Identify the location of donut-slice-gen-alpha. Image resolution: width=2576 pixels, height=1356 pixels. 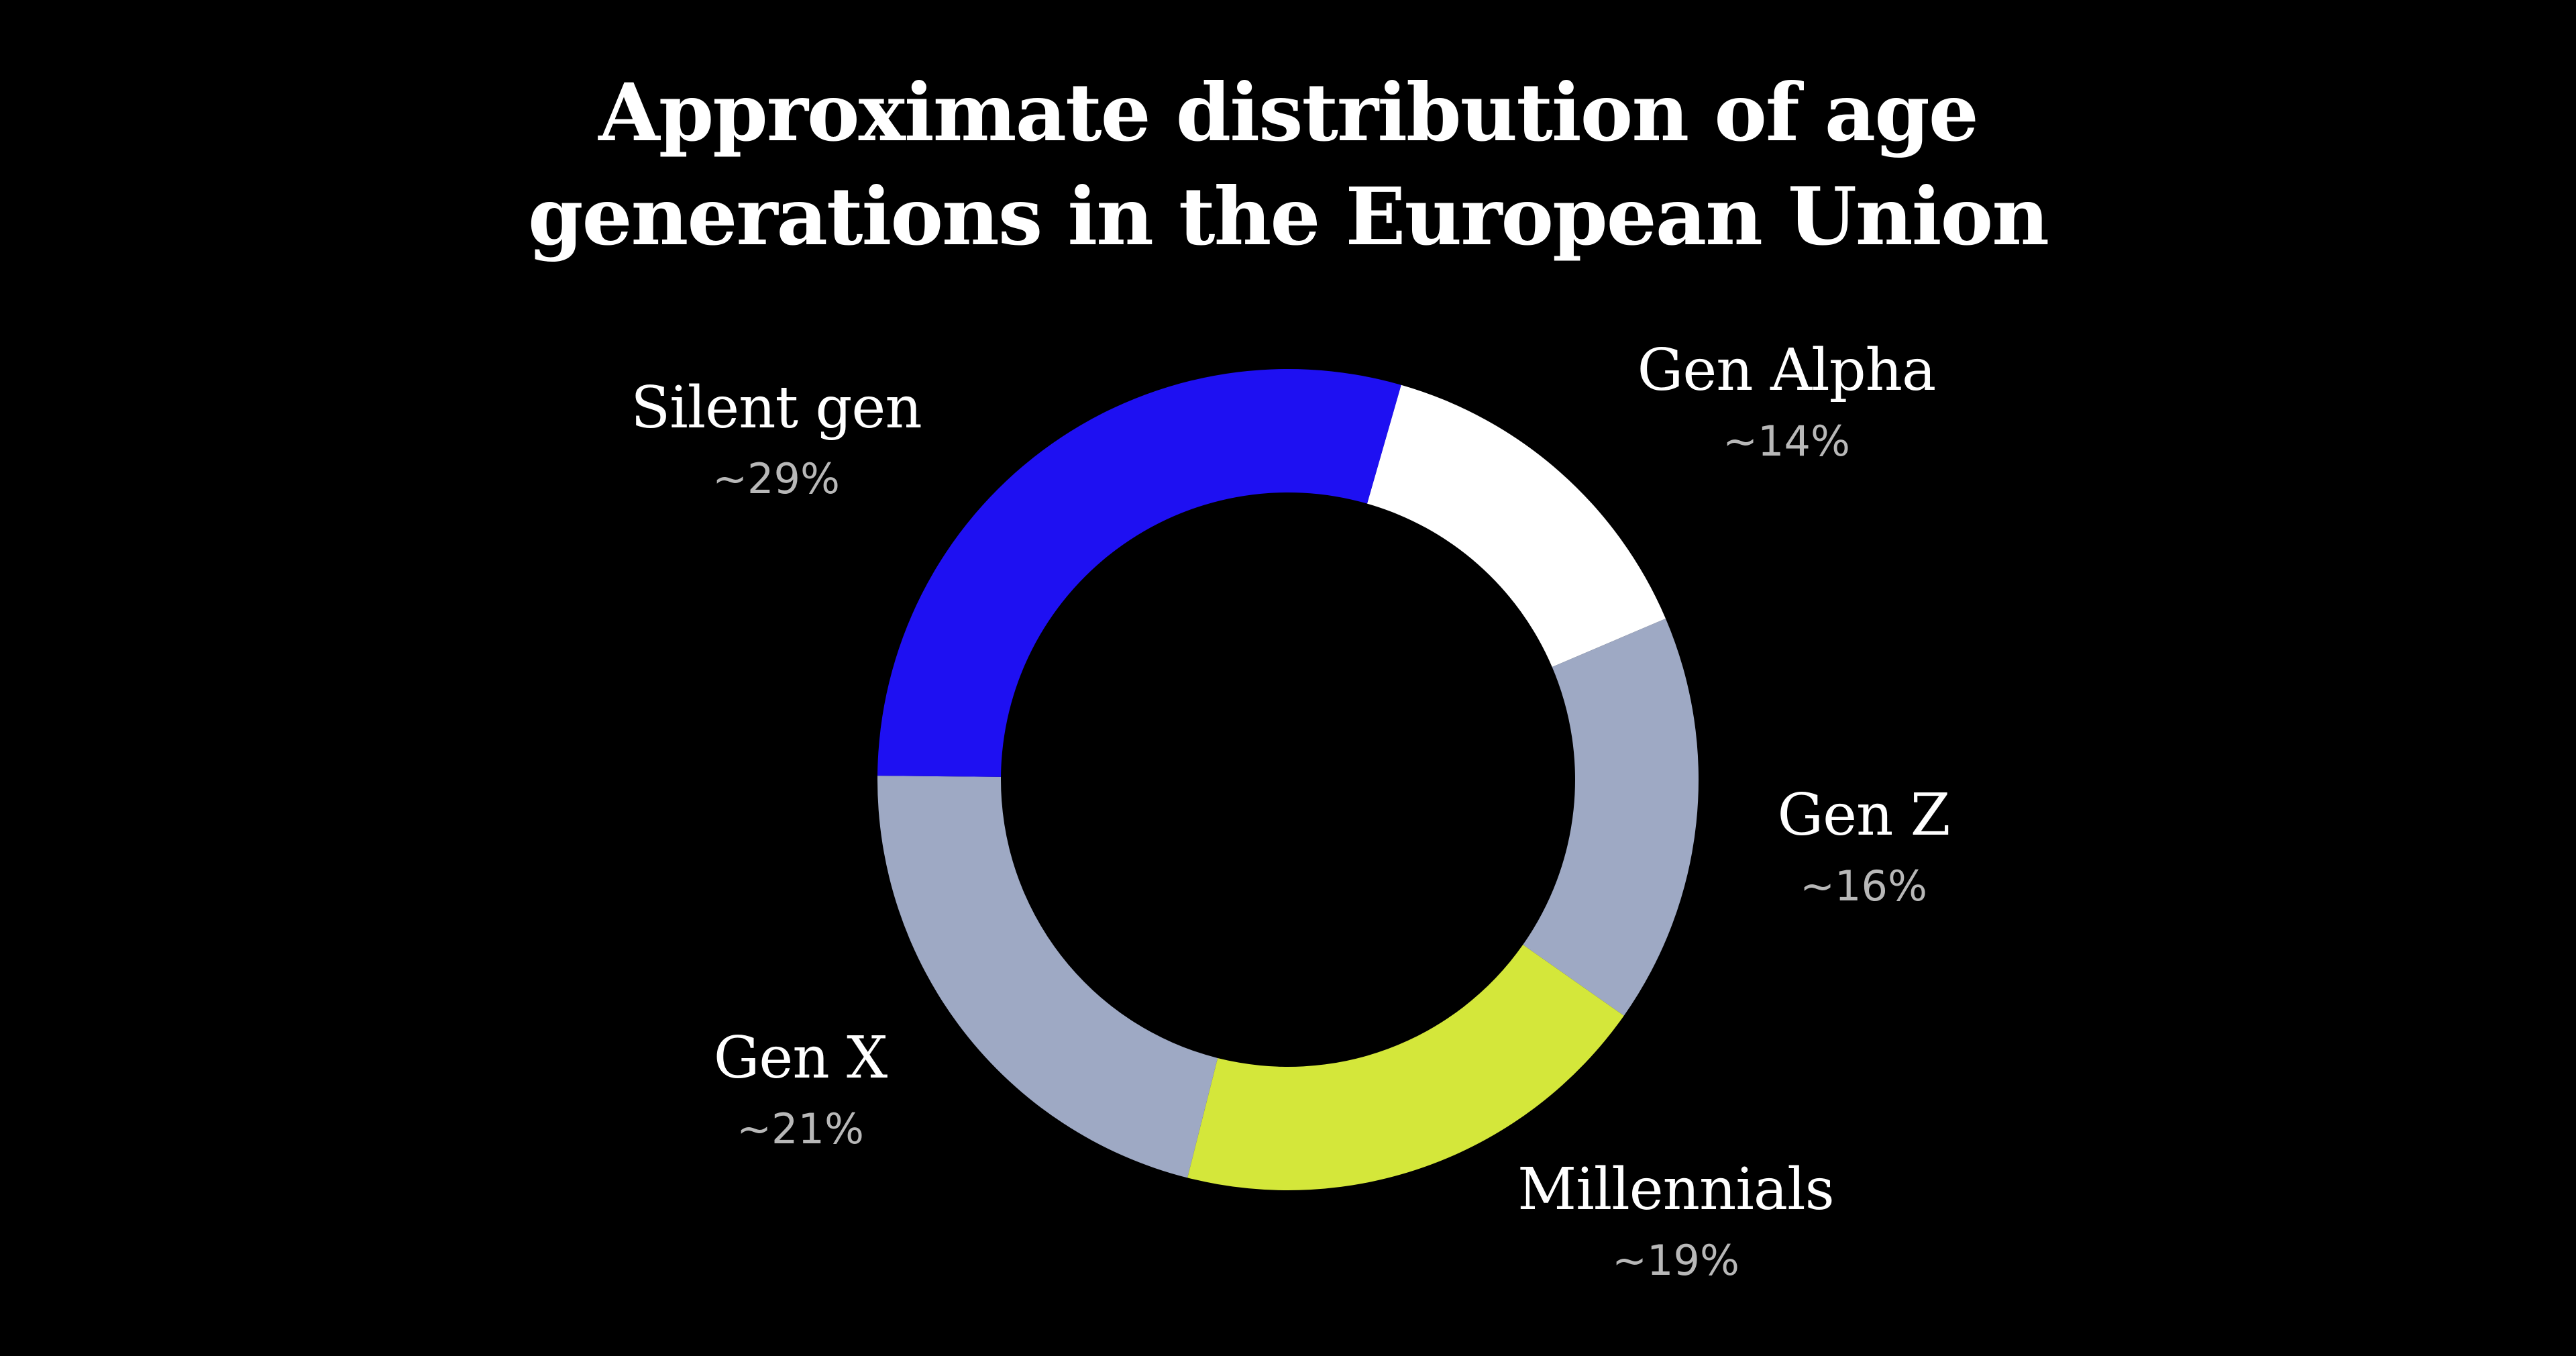
(1516, 526).